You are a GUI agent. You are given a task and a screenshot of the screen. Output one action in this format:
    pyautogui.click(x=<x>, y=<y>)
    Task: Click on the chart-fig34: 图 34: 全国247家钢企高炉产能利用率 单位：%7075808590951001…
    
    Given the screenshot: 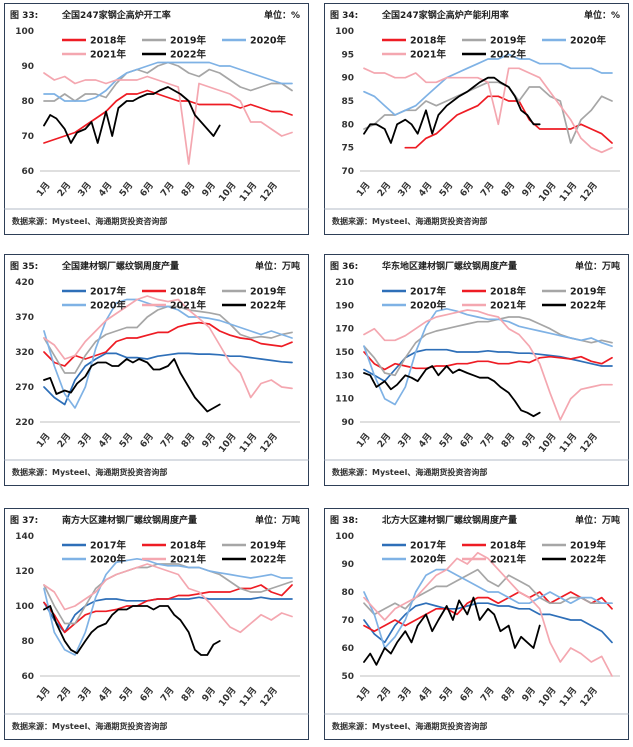 What is the action you would take?
    pyautogui.click(x=476, y=119)
    